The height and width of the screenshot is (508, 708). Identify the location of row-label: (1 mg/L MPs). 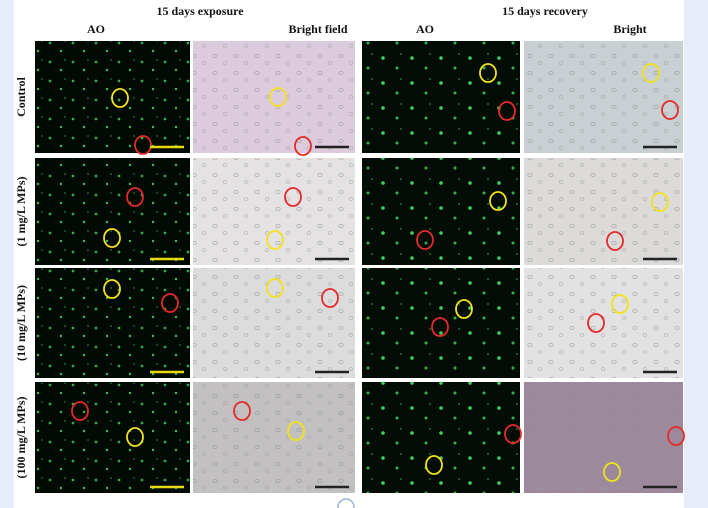
(21, 212).